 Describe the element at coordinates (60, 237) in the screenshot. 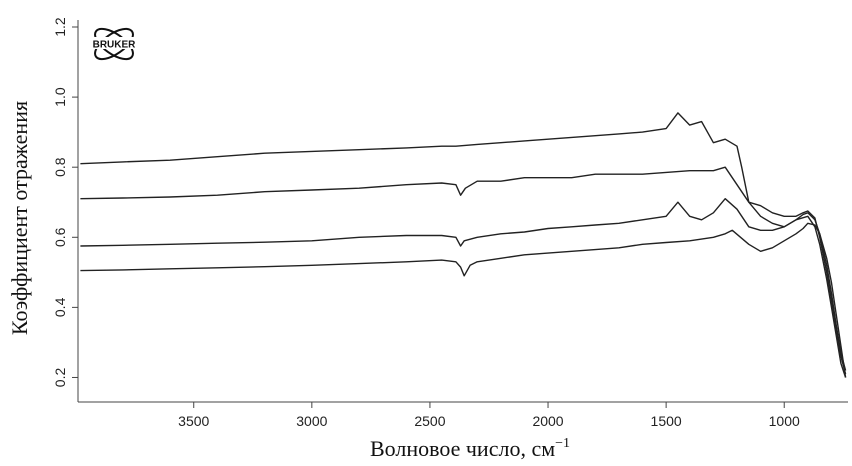

I see `y-tick-label: 0.6` at that location.